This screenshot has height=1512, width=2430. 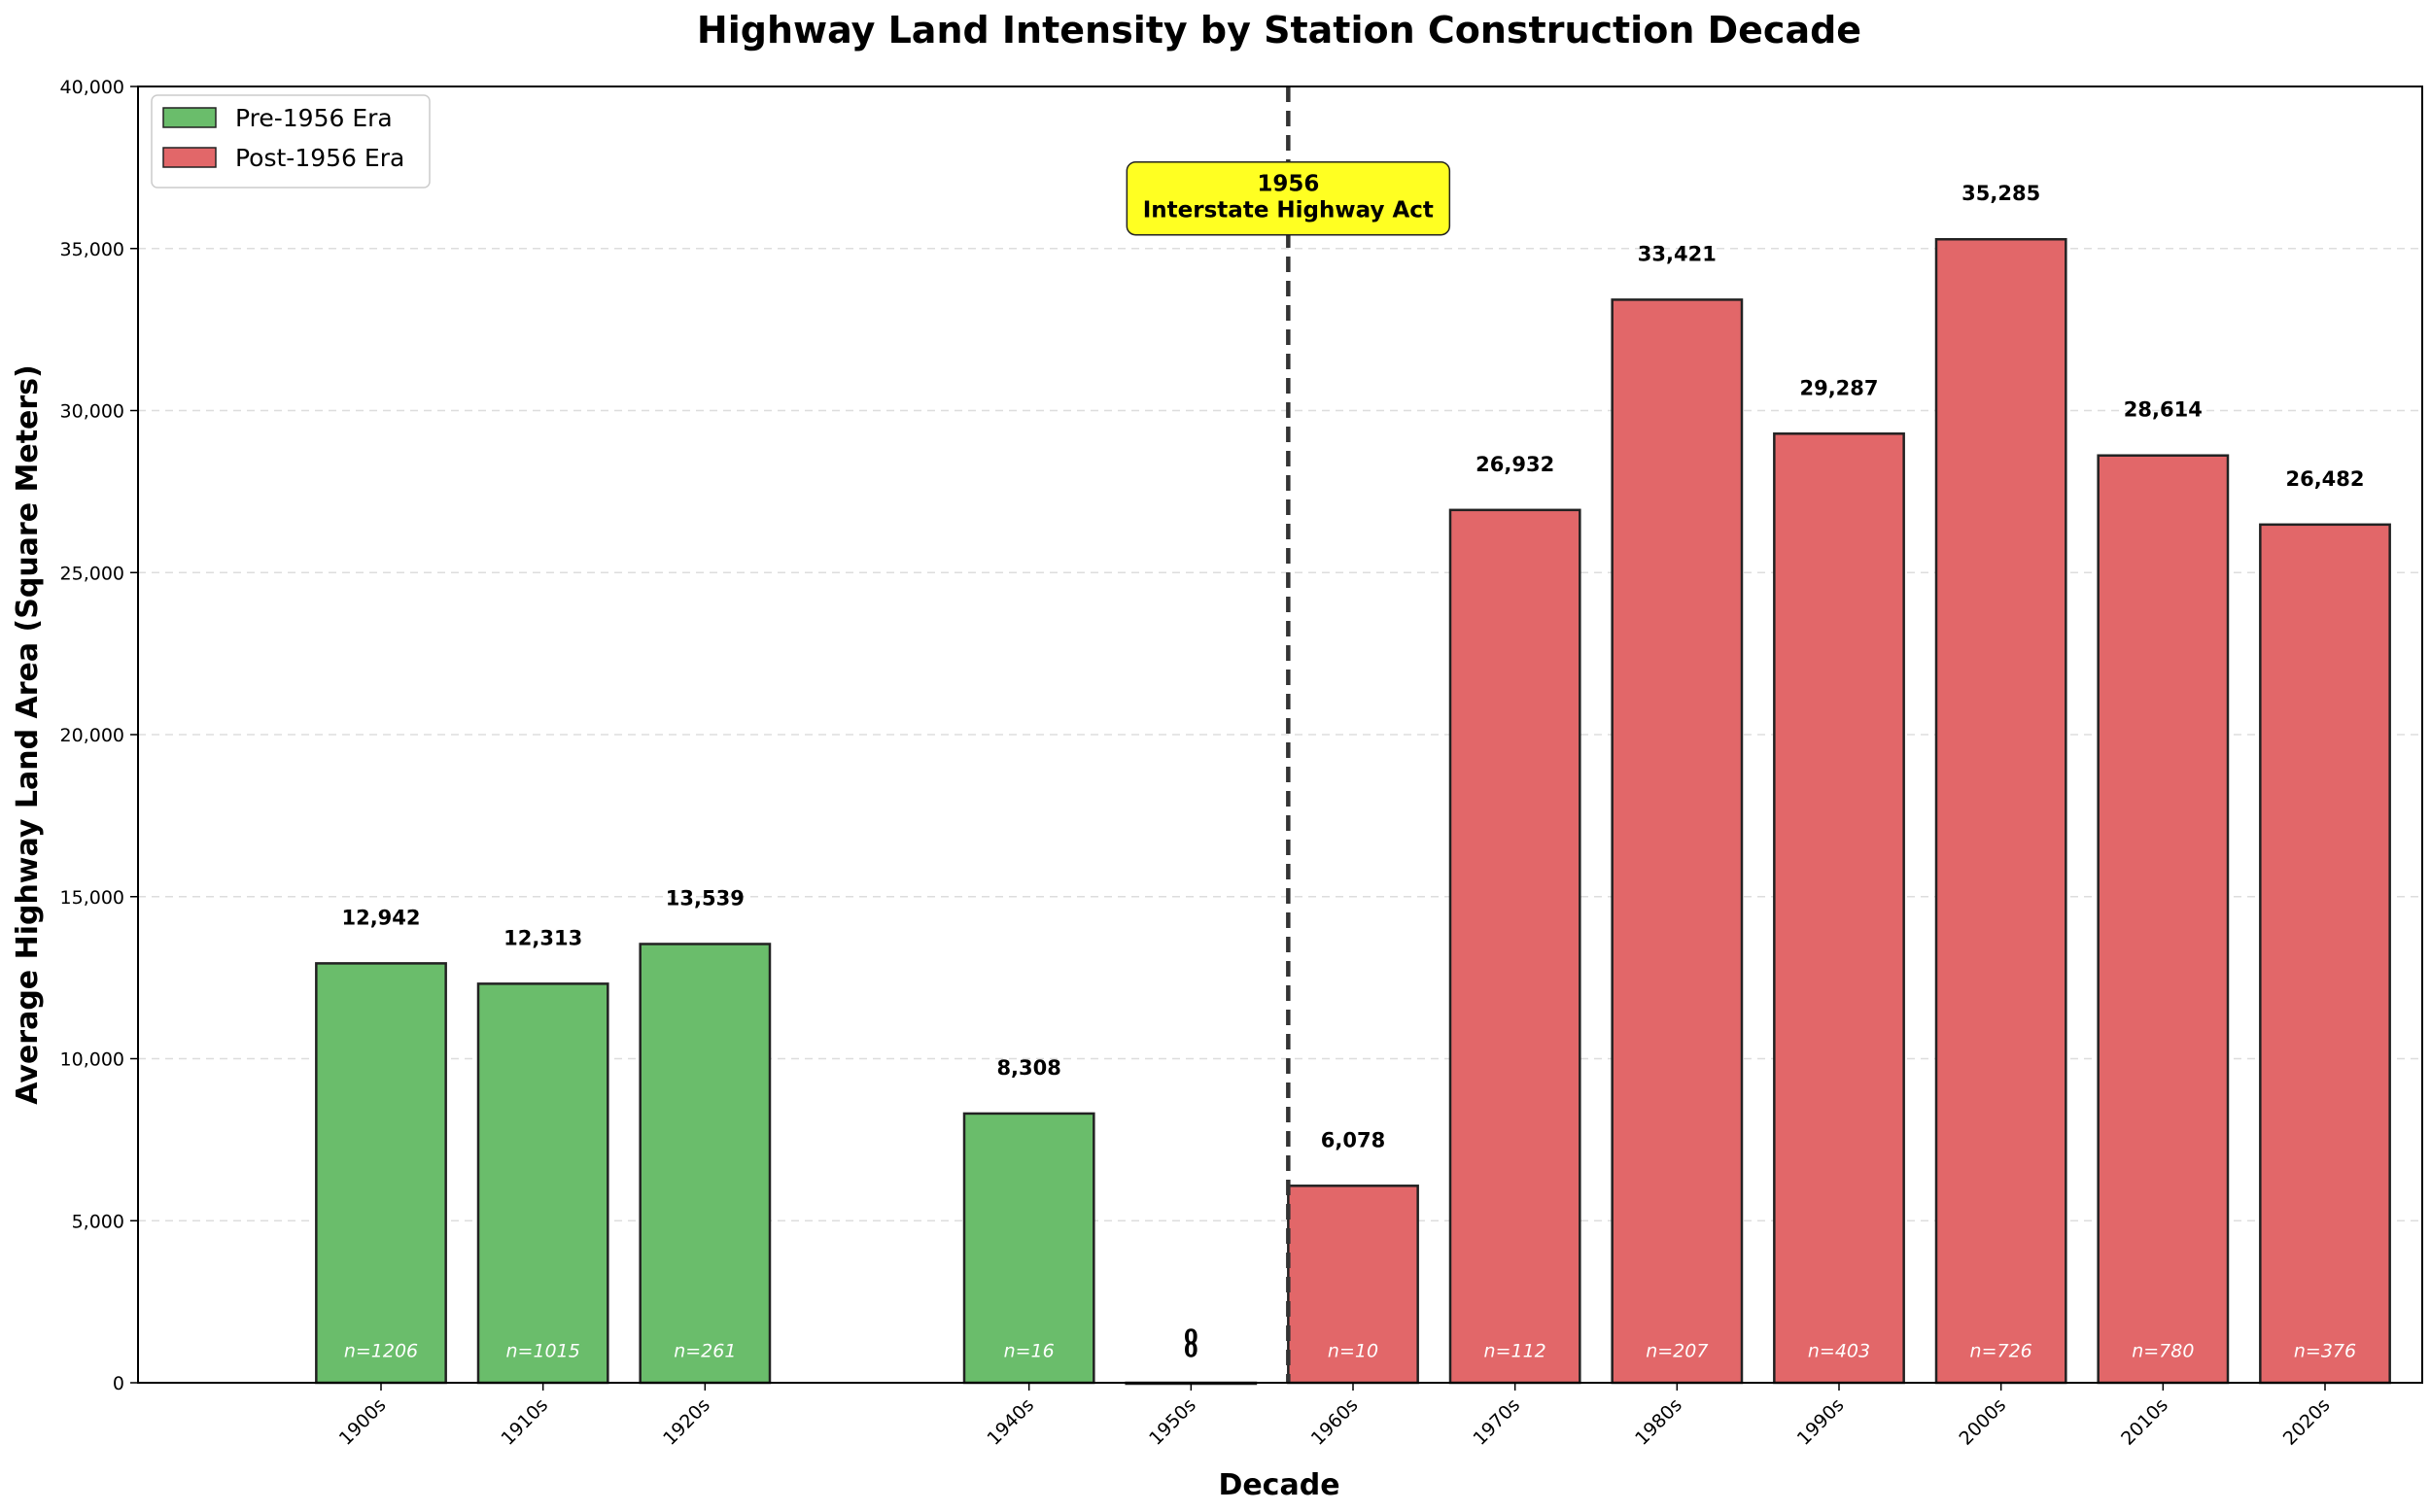 What do you see at coordinates (1028, 1068) in the screenshot?
I see `value-label-1940s: 8,308` at bounding box center [1028, 1068].